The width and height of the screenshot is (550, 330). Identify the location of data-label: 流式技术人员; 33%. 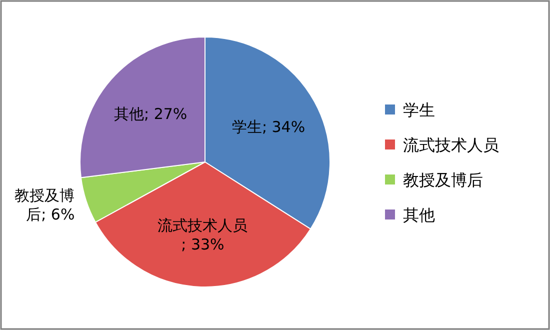
(203, 235).